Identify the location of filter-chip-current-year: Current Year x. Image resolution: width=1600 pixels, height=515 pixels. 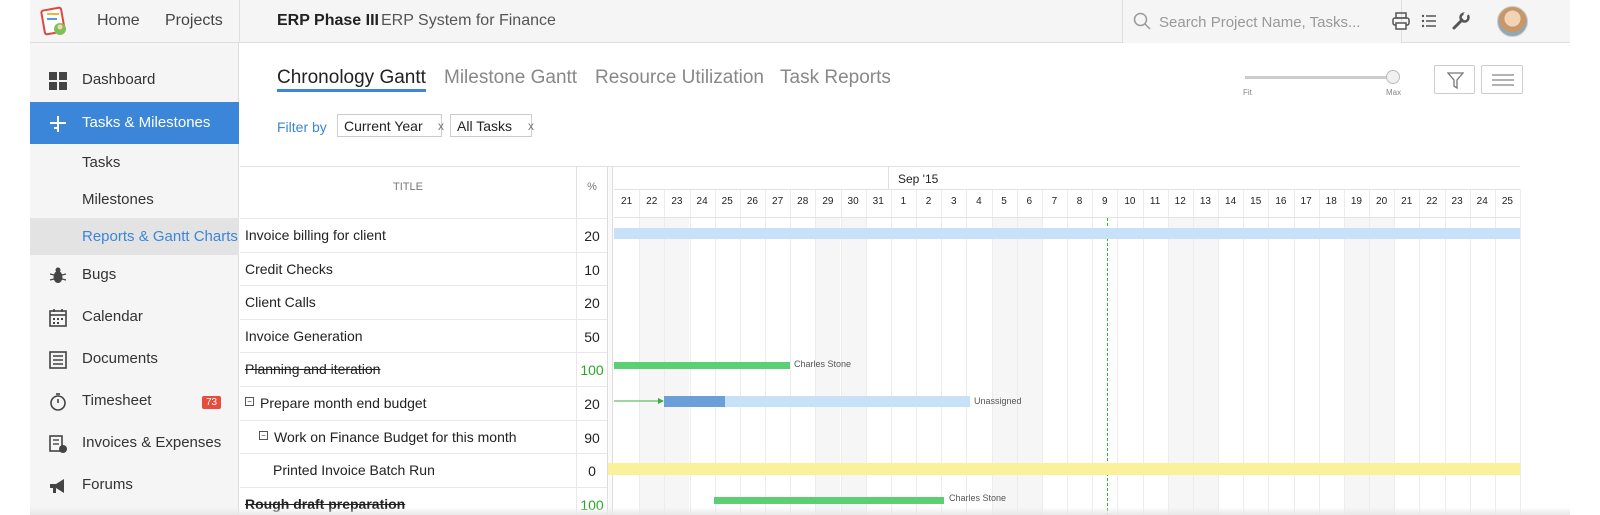
(390, 125).